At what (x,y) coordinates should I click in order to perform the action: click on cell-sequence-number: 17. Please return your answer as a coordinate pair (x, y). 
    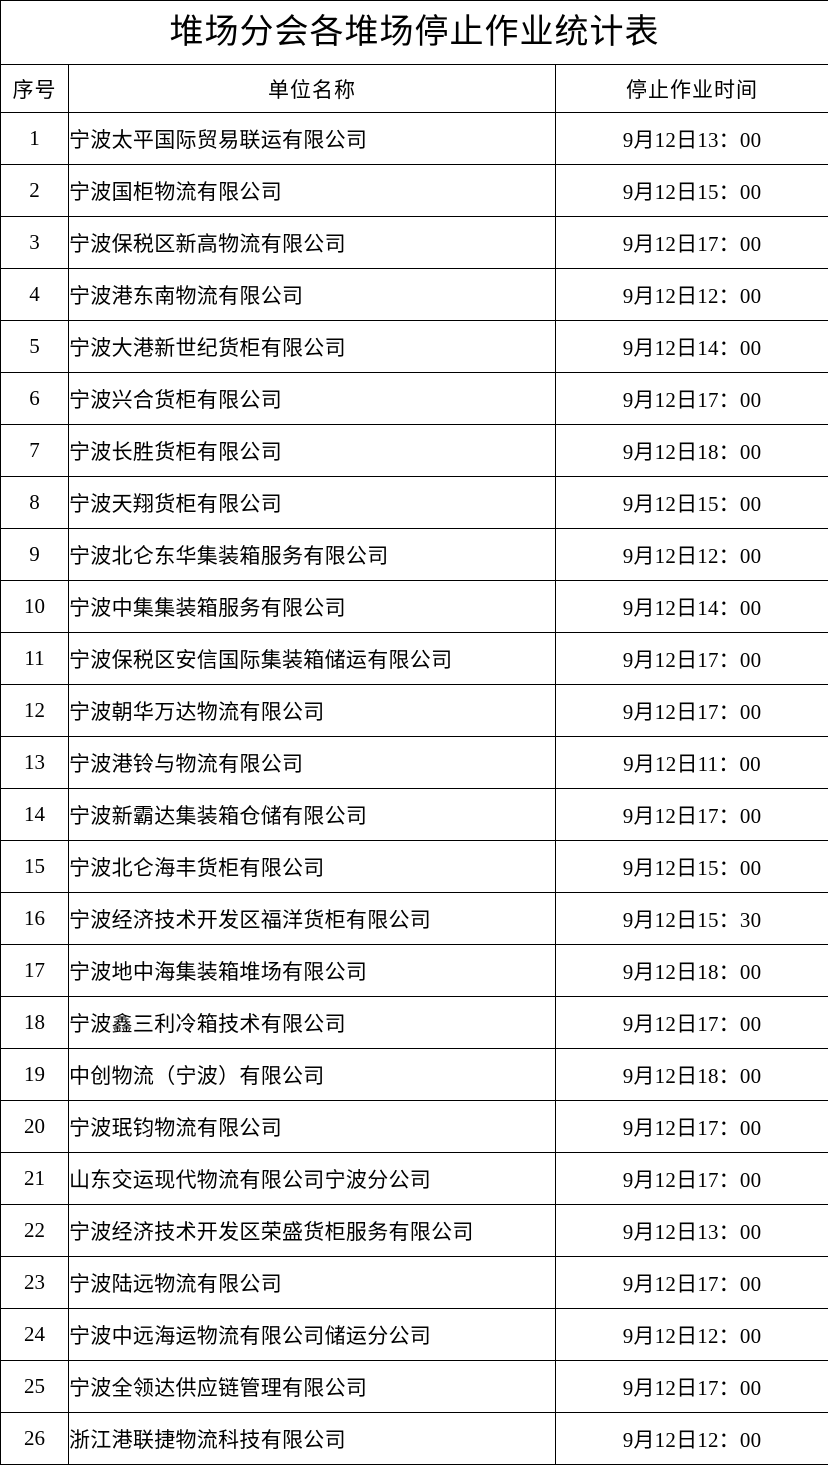
    Looking at the image, I should click on (34, 970).